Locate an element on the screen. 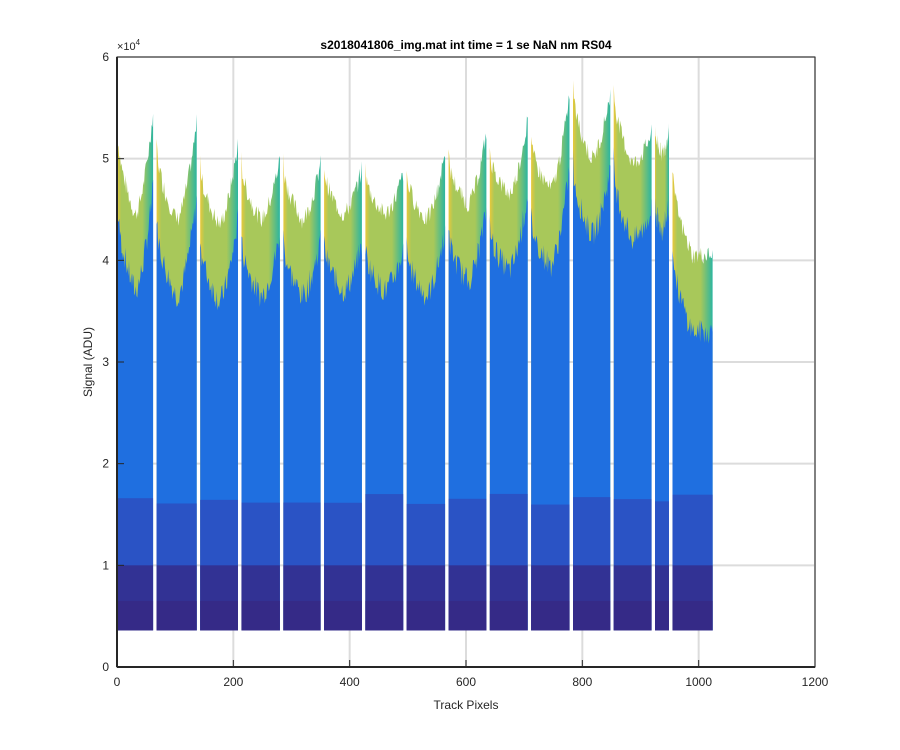 This screenshot has height=750, width=900. y-tick-label: 4 is located at coordinates (105, 260).